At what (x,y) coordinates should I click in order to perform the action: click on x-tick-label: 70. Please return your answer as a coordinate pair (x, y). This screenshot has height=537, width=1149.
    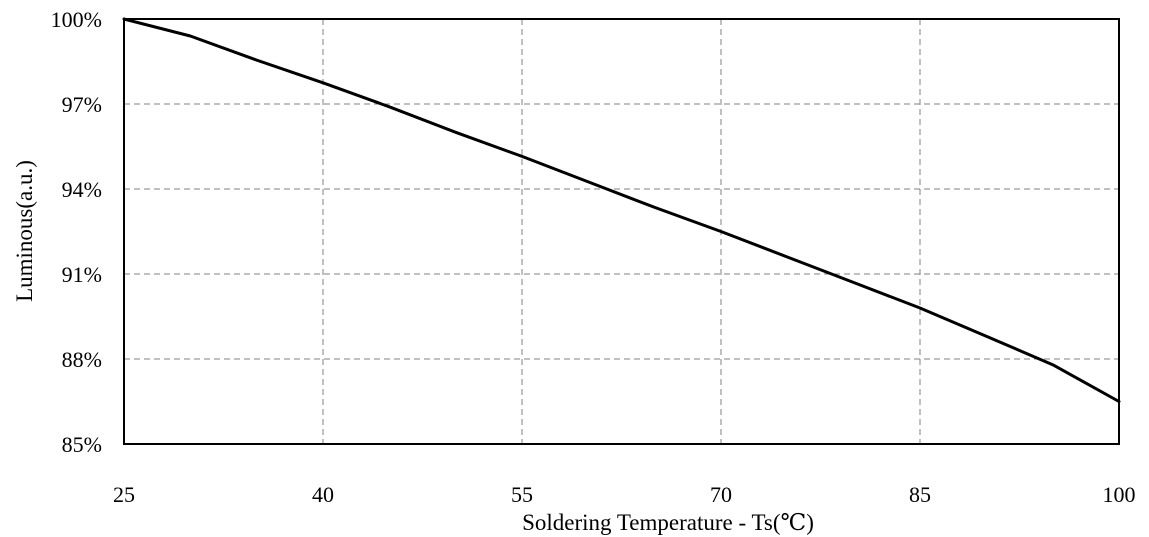
    Looking at the image, I should click on (721, 494).